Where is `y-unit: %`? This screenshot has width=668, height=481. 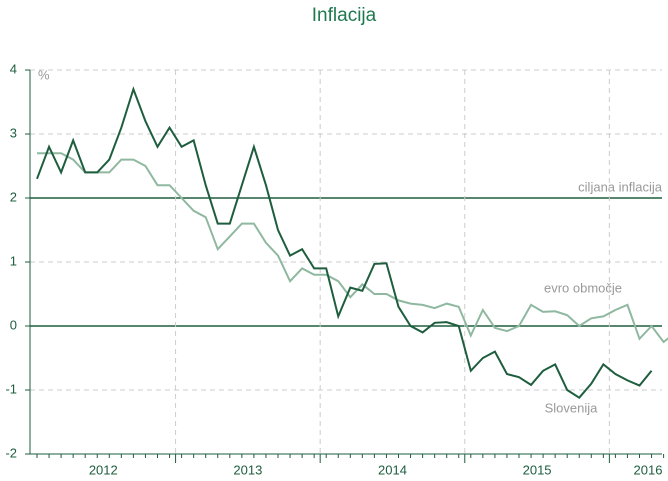
y-unit: % is located at coordinates (44, 74).